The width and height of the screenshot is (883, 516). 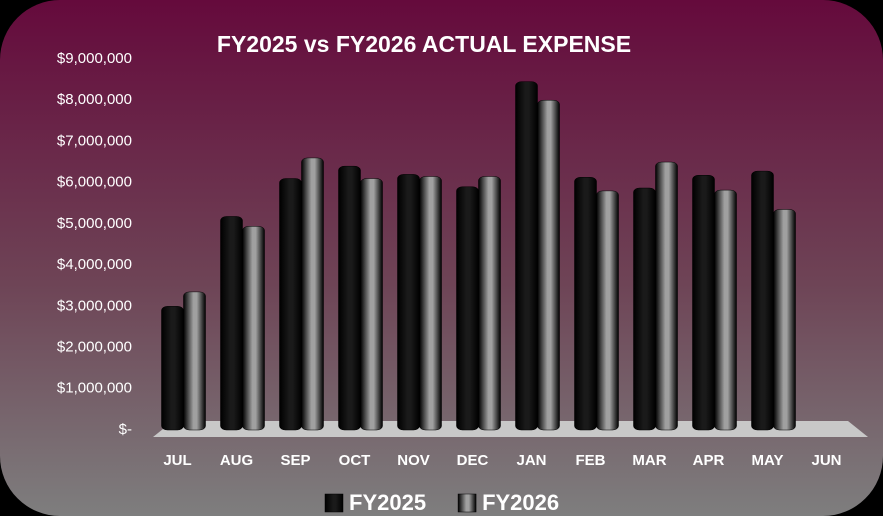 I want to click on y-tick-label: $3,000,000, so click(x=94, y=305).